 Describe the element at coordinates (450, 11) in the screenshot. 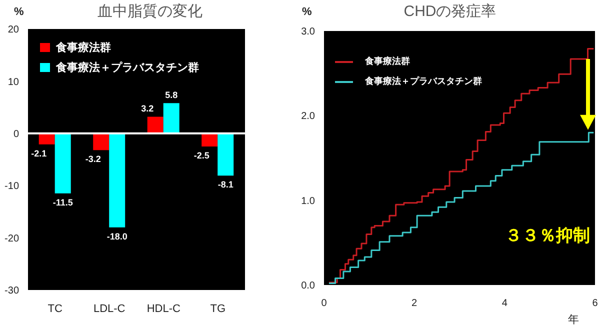

I see `chart-title: CHDの発症率` at that location.